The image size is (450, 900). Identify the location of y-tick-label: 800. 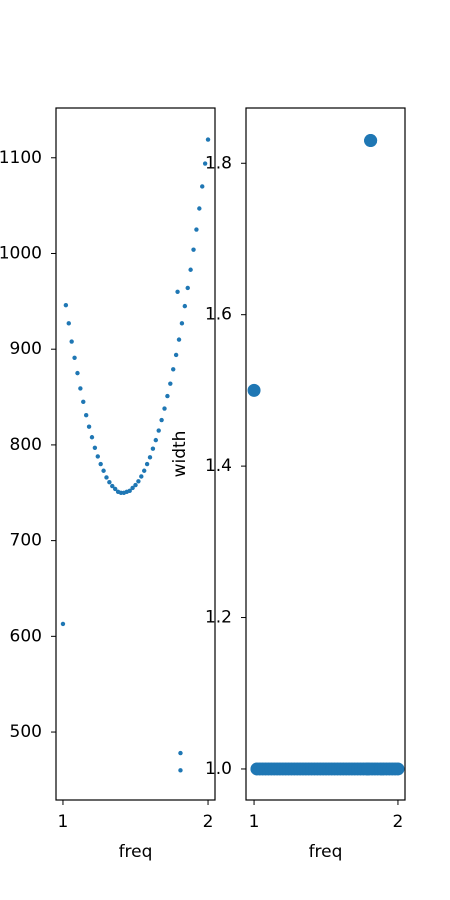
(26, 445).